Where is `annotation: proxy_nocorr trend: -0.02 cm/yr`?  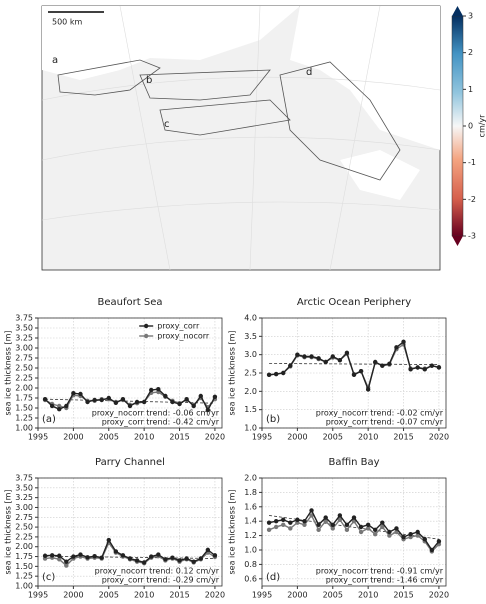 annotation: proxy_nocorr trend: -0.02 cm/yr is located at coordinates (380, 413).